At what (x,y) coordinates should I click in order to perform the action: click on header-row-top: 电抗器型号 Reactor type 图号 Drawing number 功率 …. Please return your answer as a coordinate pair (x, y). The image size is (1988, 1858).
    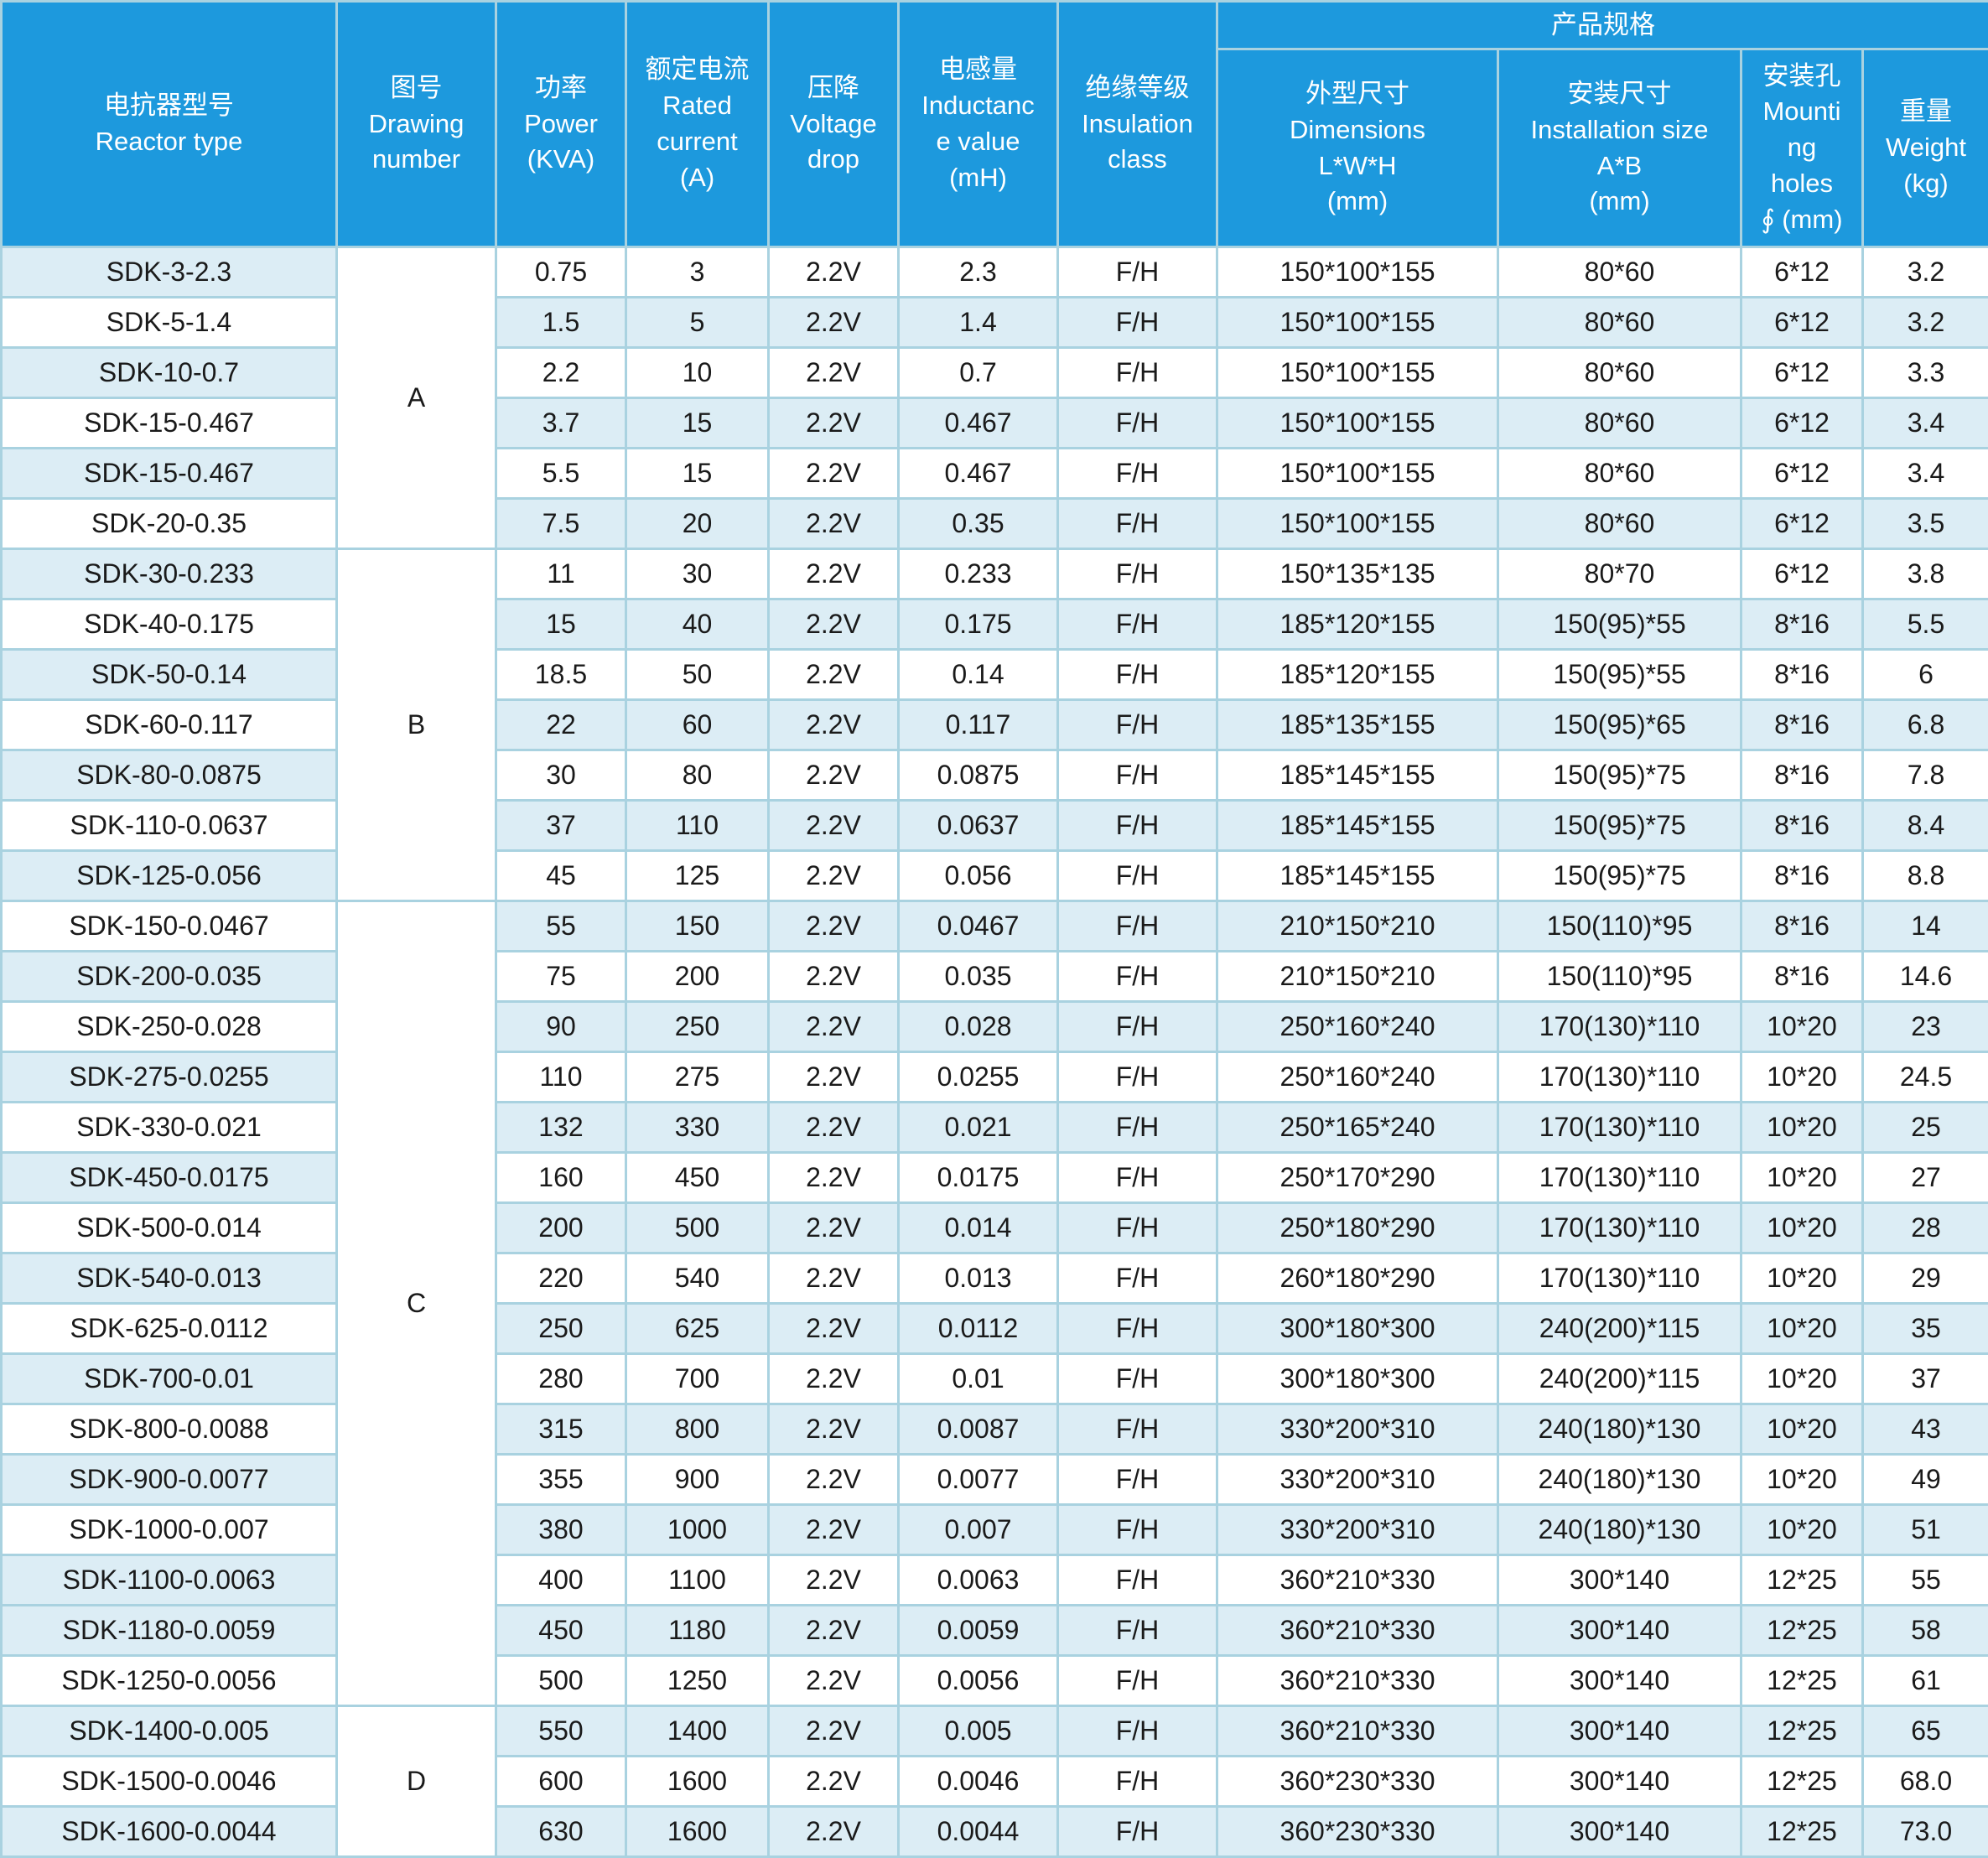
    Looking at the image, I should click on (995, 25).